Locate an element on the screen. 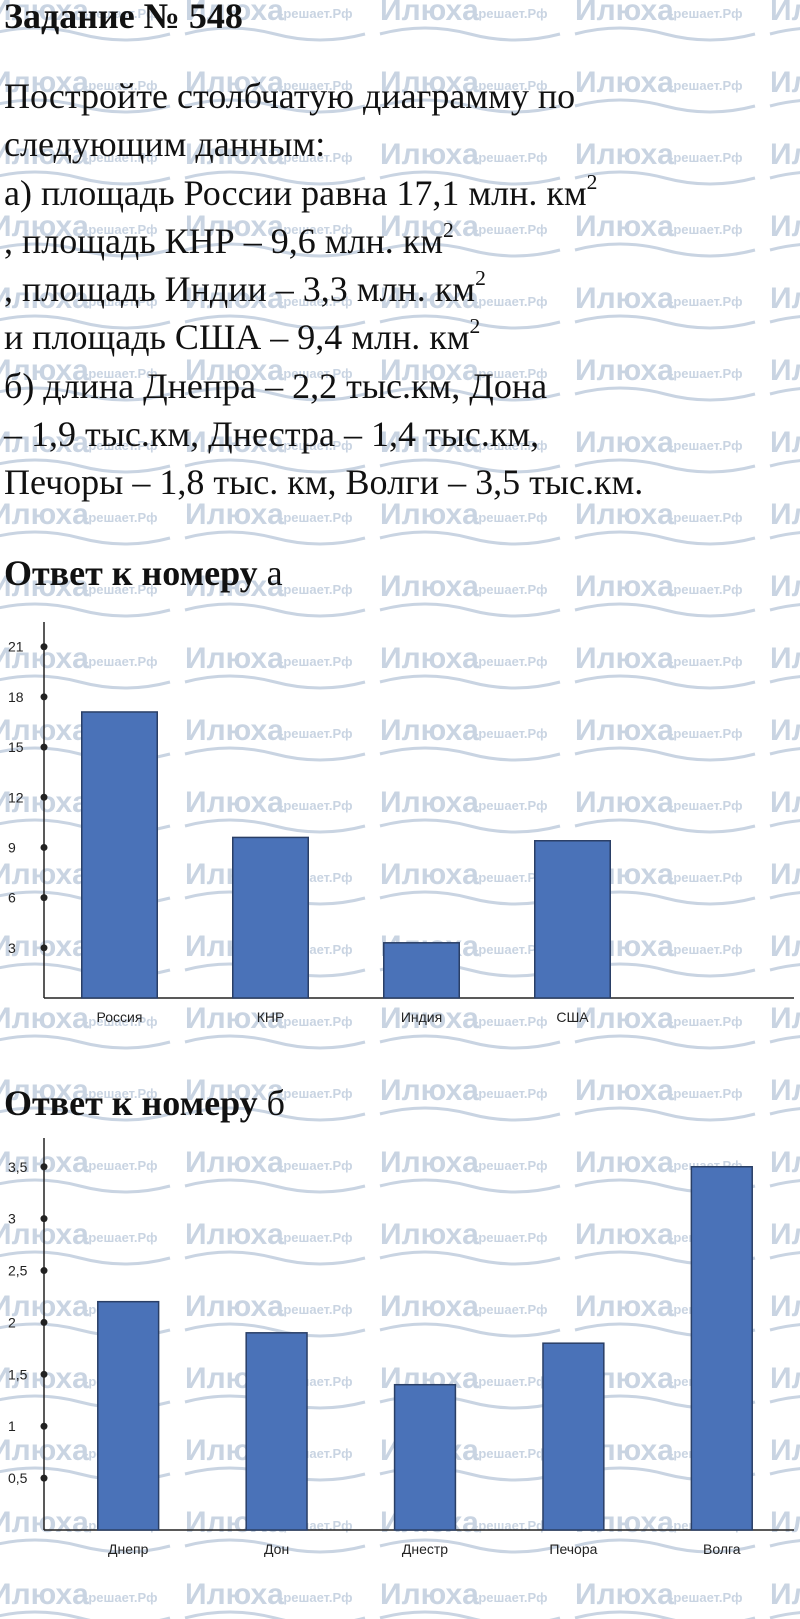 This screenshot has width=800, height=1619. x-tick-label: Россия is located at coordinates (120, 1017).